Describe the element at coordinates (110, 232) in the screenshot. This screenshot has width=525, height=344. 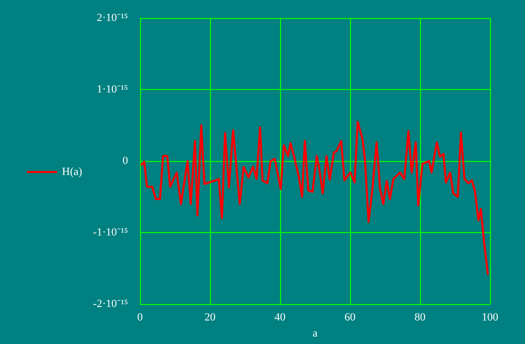
I see `y-tick-label: -1·10⁻¹⁵` at that location.